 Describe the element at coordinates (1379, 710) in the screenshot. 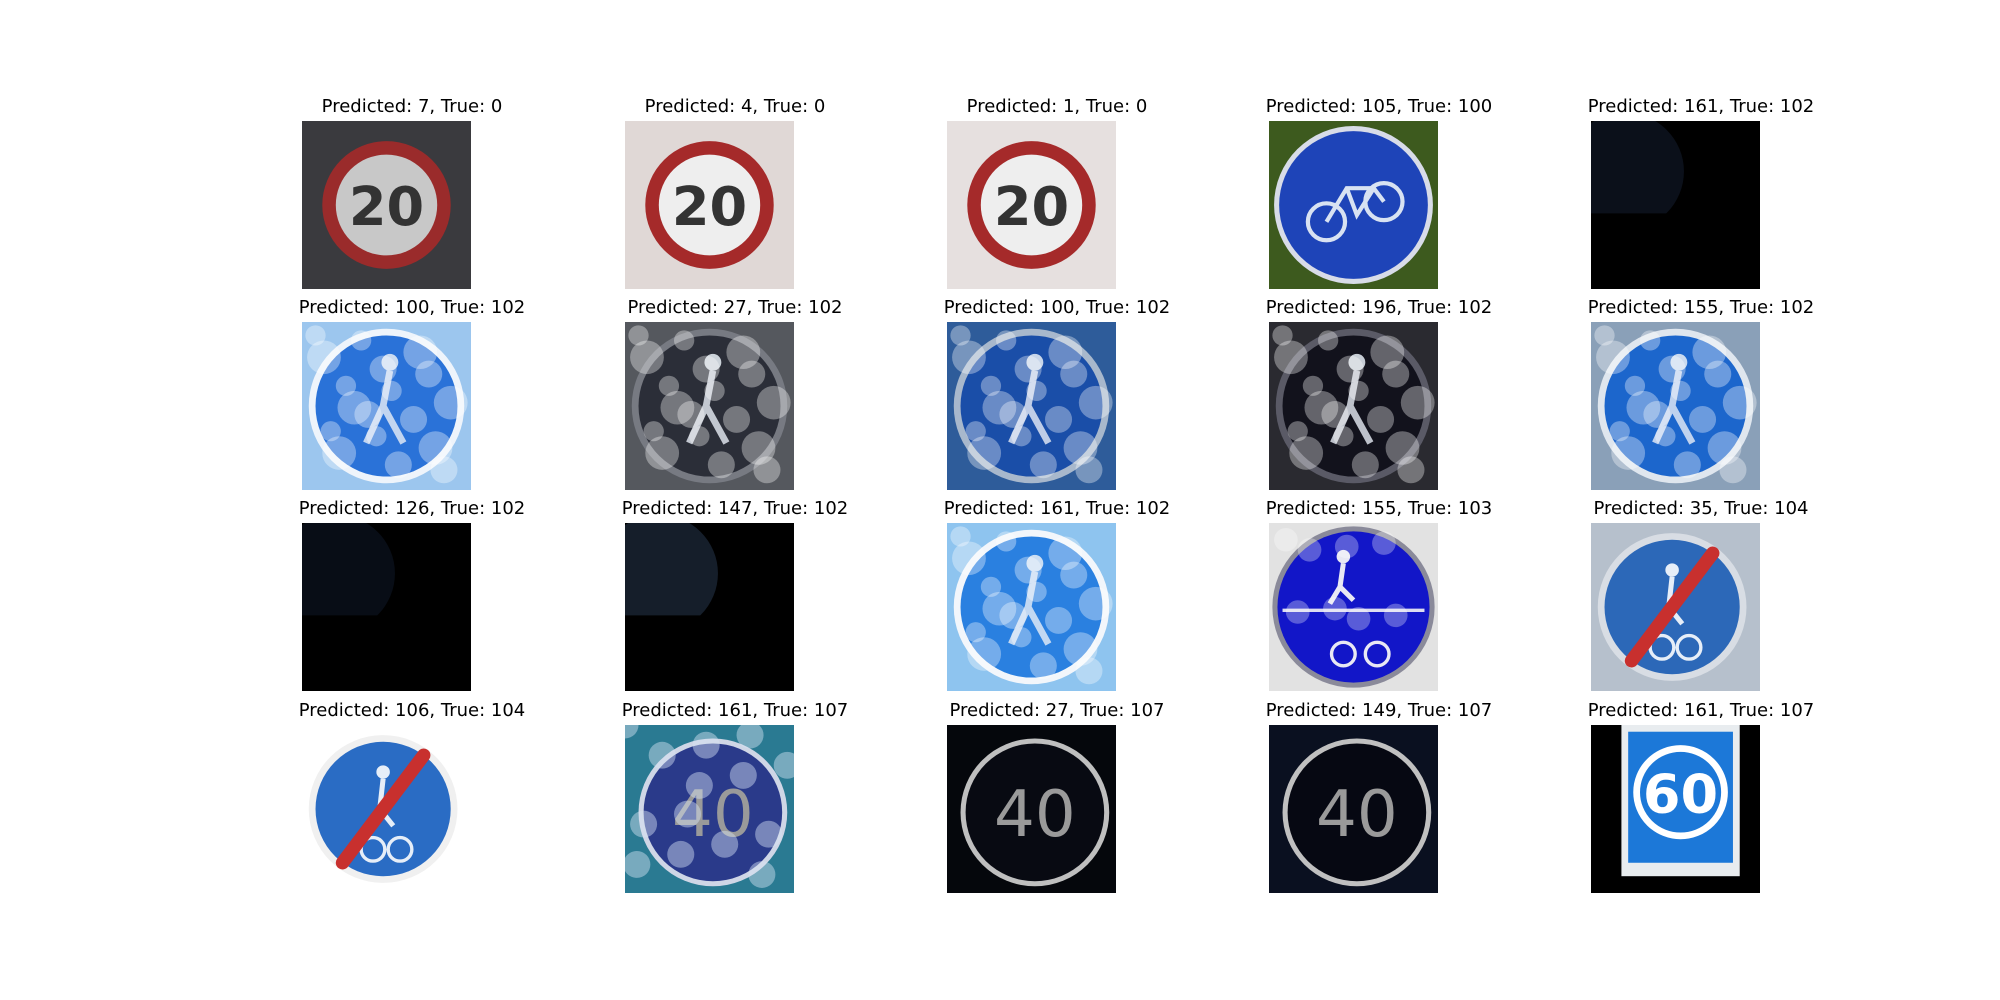

I see `panel-title: Predicted: 149, True: 107` at that location.